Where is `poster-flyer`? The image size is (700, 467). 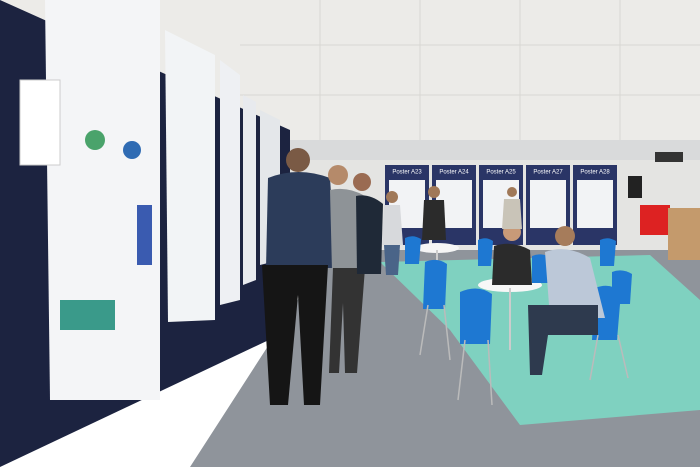
poster-flyer is located at coordinates (40, 122).